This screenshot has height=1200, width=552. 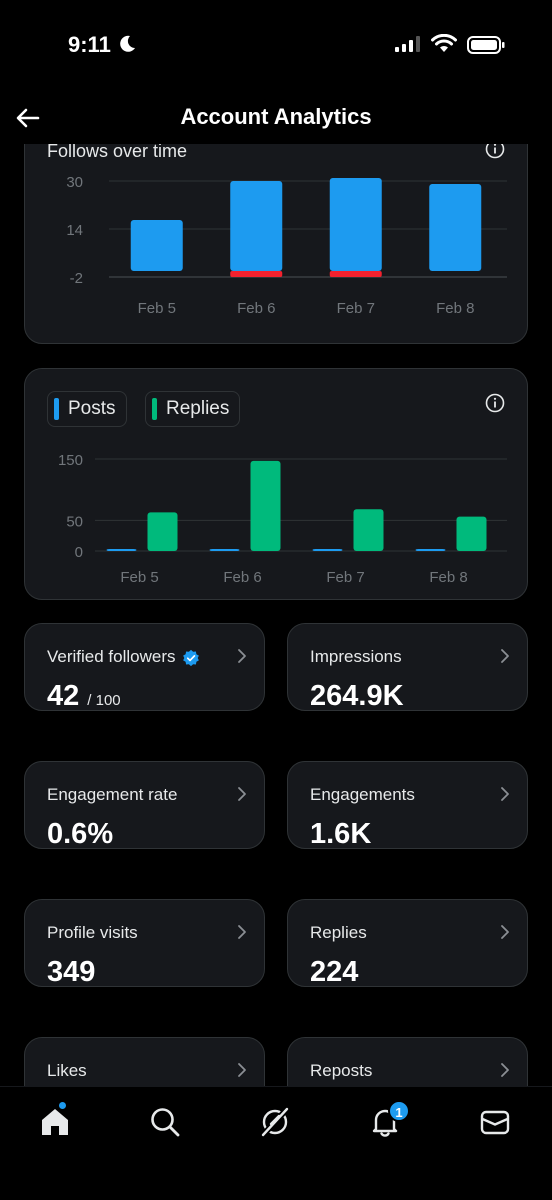 I want to click on nav-home, so click(x=55, y=1120).